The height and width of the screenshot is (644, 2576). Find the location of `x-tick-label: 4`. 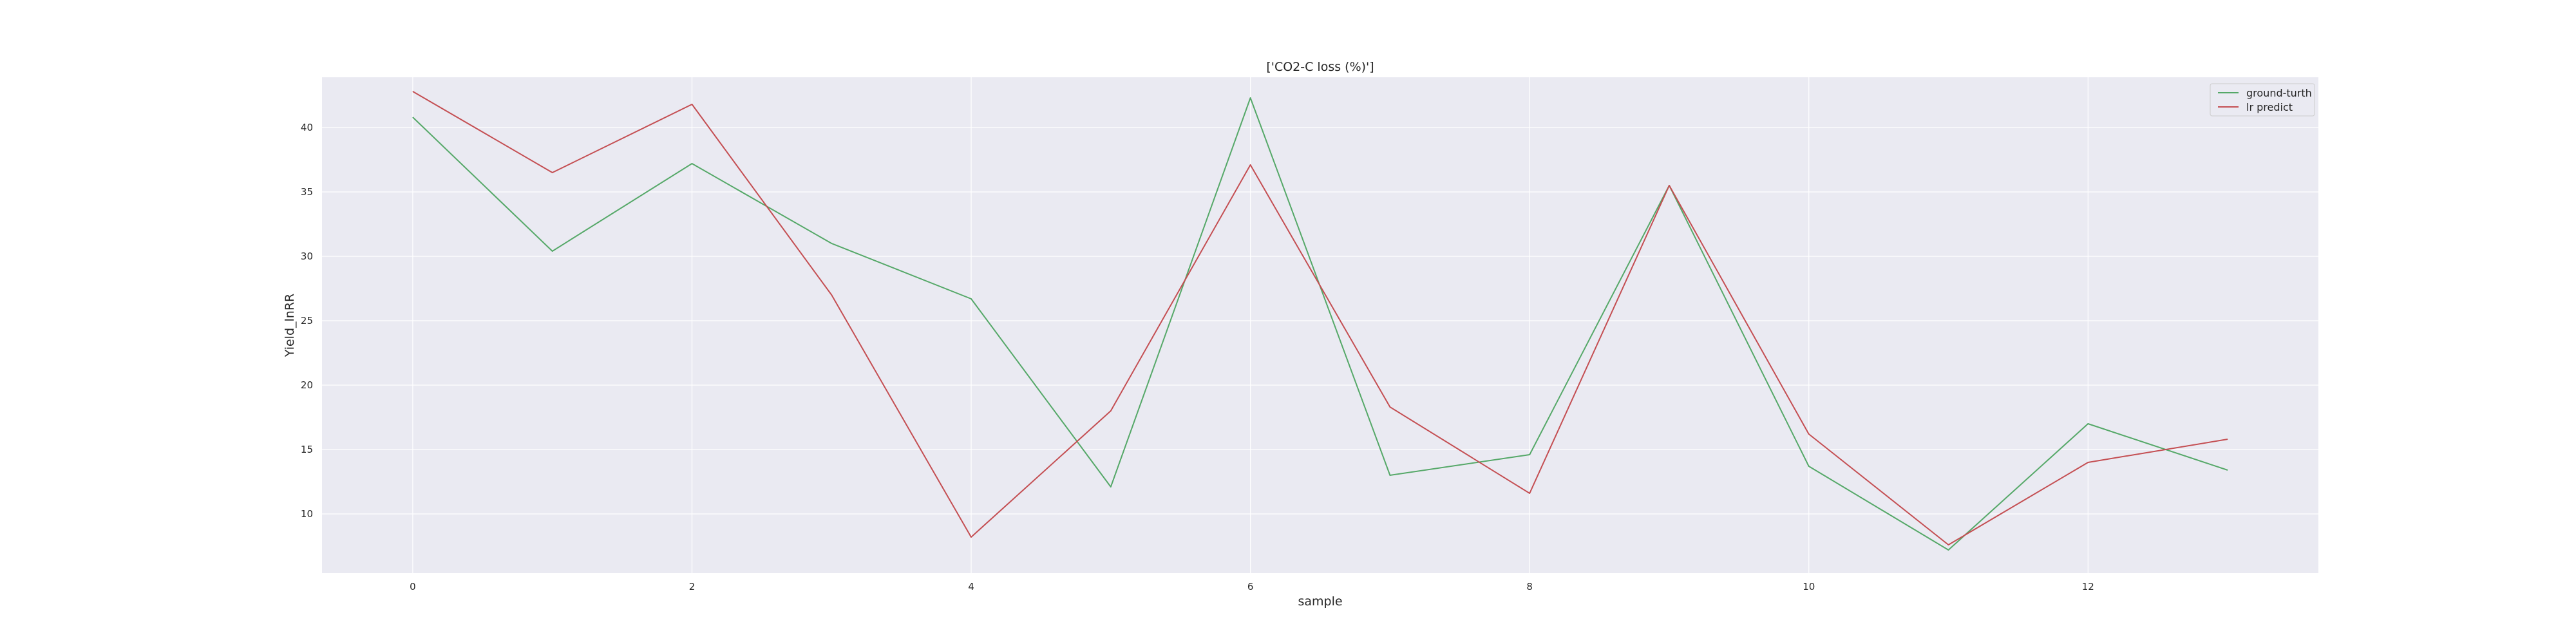

x-tick-label: 4 is located at coordinates (971, 587).